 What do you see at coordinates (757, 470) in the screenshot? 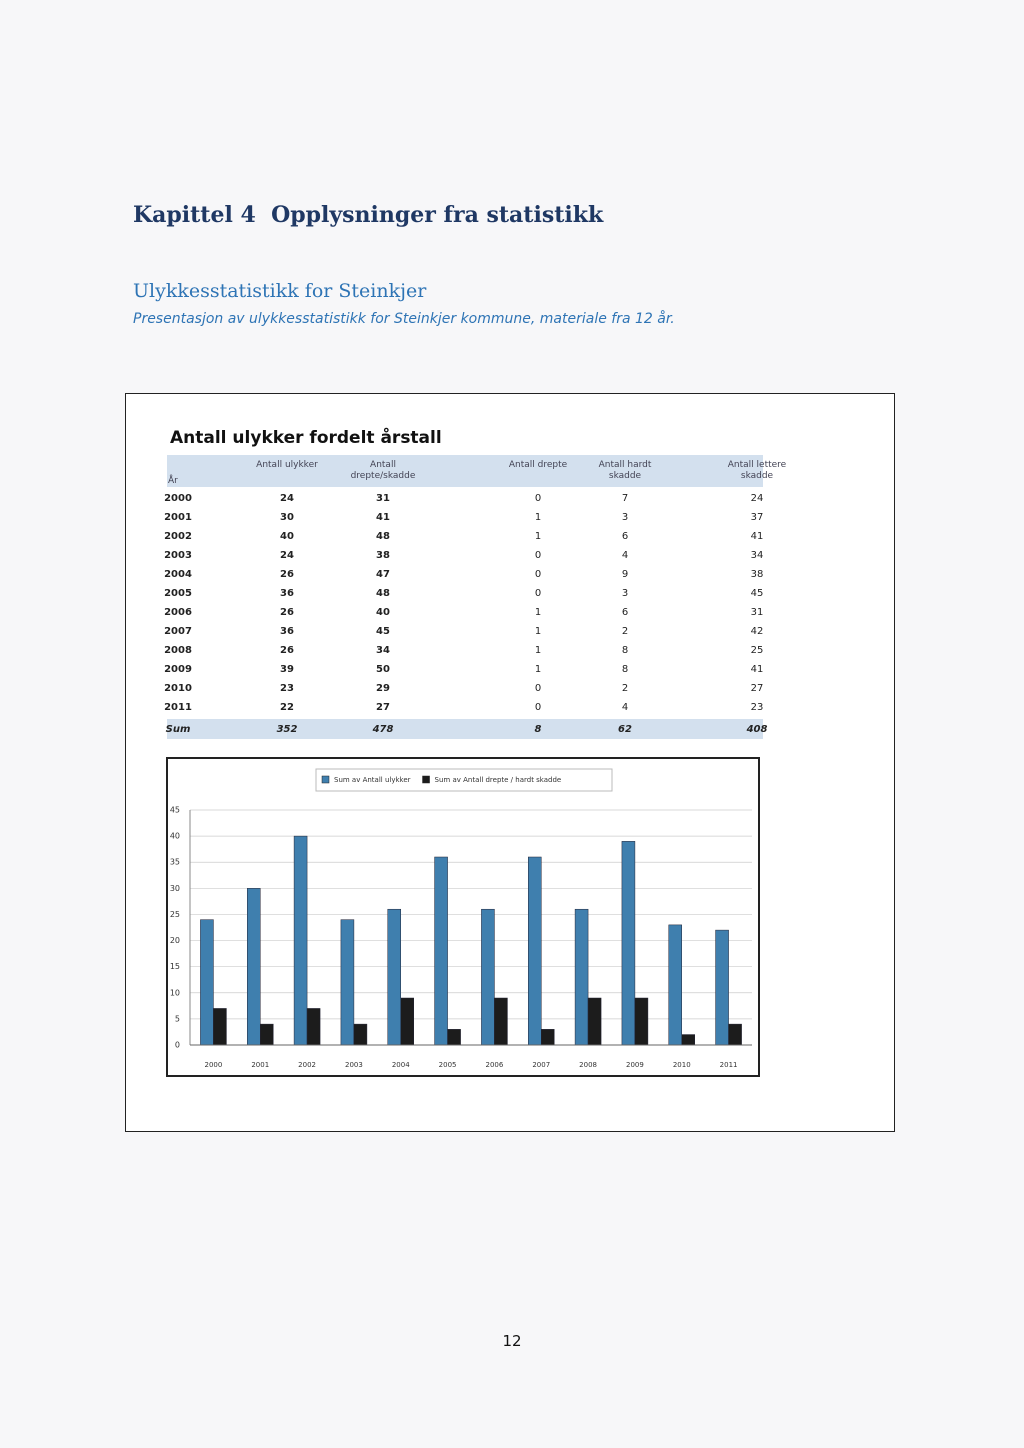
I see `table-cell: Antall lettere skadde` at bounding box center [757, 470].